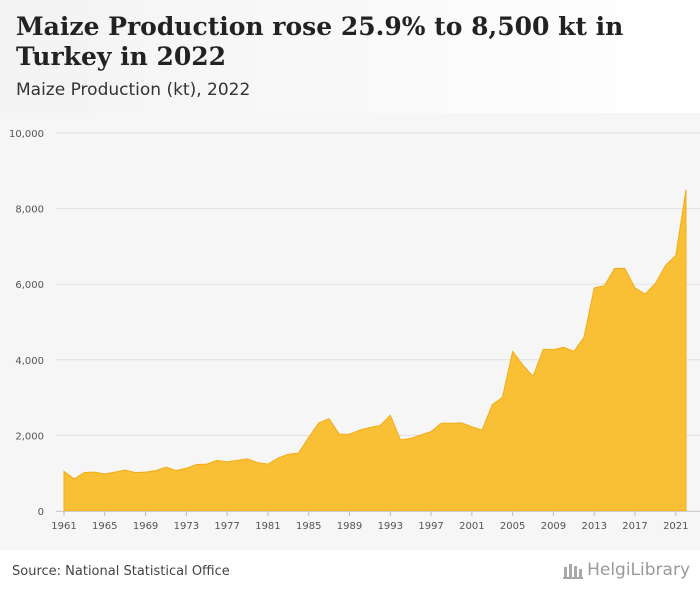 This screenshot has width=700, height=596. What do you see at coordinates (675, 526) in the screenshot?
I see `x-tick-label: 2021` at bounding box center [675, 526].